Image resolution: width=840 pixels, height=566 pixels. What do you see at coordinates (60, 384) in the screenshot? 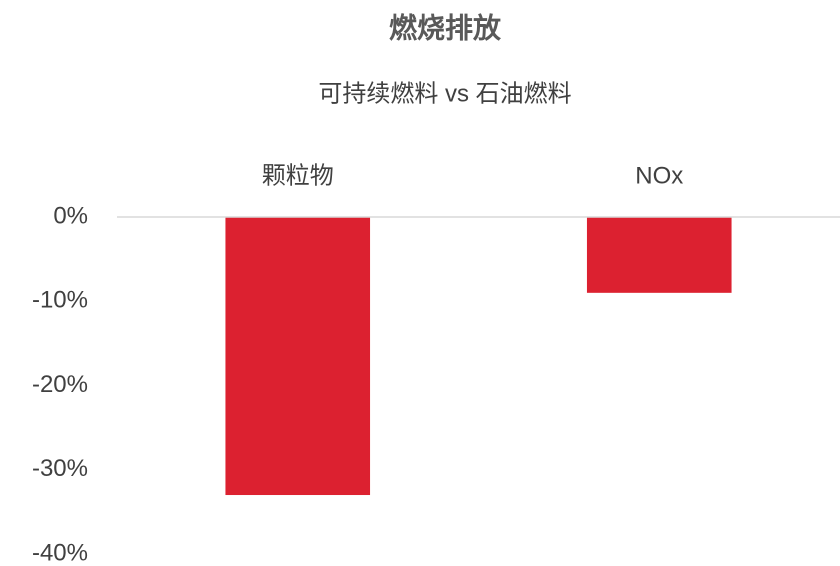
I see `y-tick-label: -20%` at bounding box center [60, 384].